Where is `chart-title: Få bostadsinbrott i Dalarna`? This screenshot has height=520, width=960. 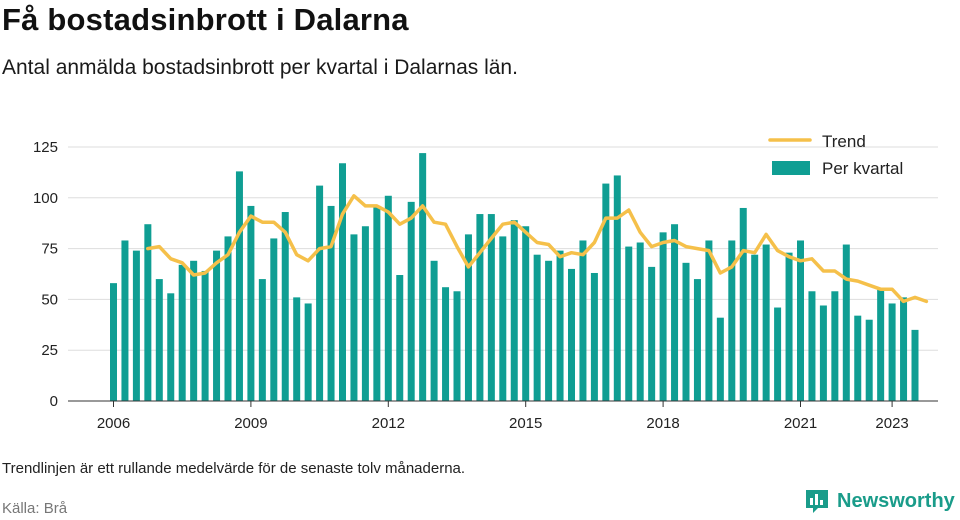
chart-title: Få bostadsinbrott i Dalarna is located at coordinates (205, 19).